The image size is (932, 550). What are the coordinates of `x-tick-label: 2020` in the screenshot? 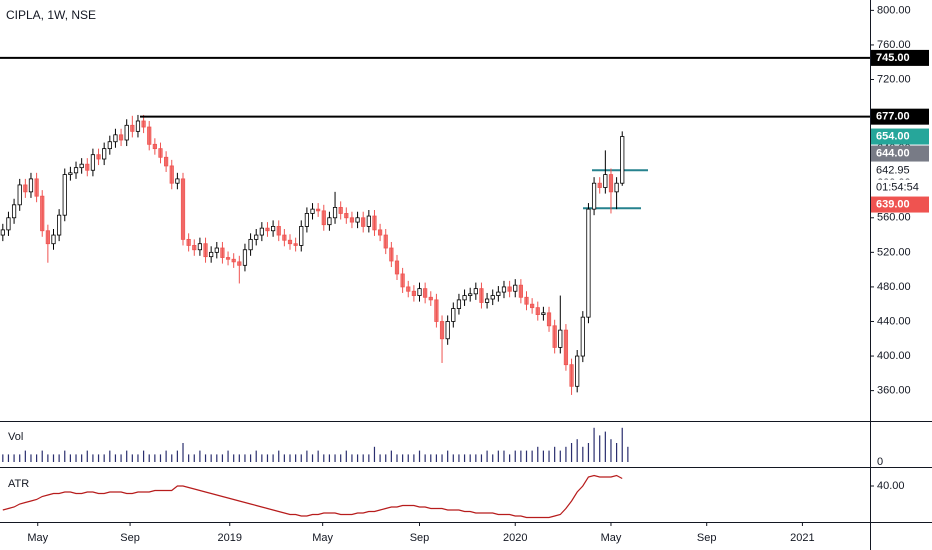 It's located at (515, 538).